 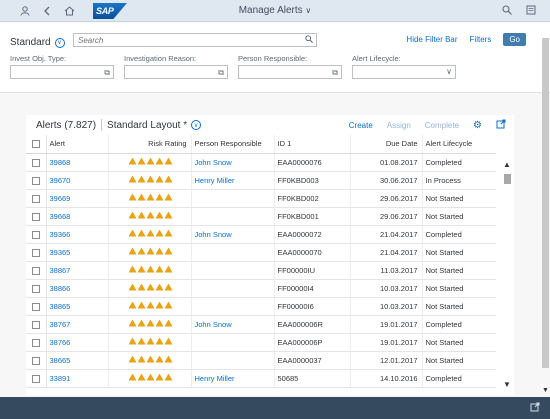 I want to click on select-all-checkbox, so click(x=36, y=144).